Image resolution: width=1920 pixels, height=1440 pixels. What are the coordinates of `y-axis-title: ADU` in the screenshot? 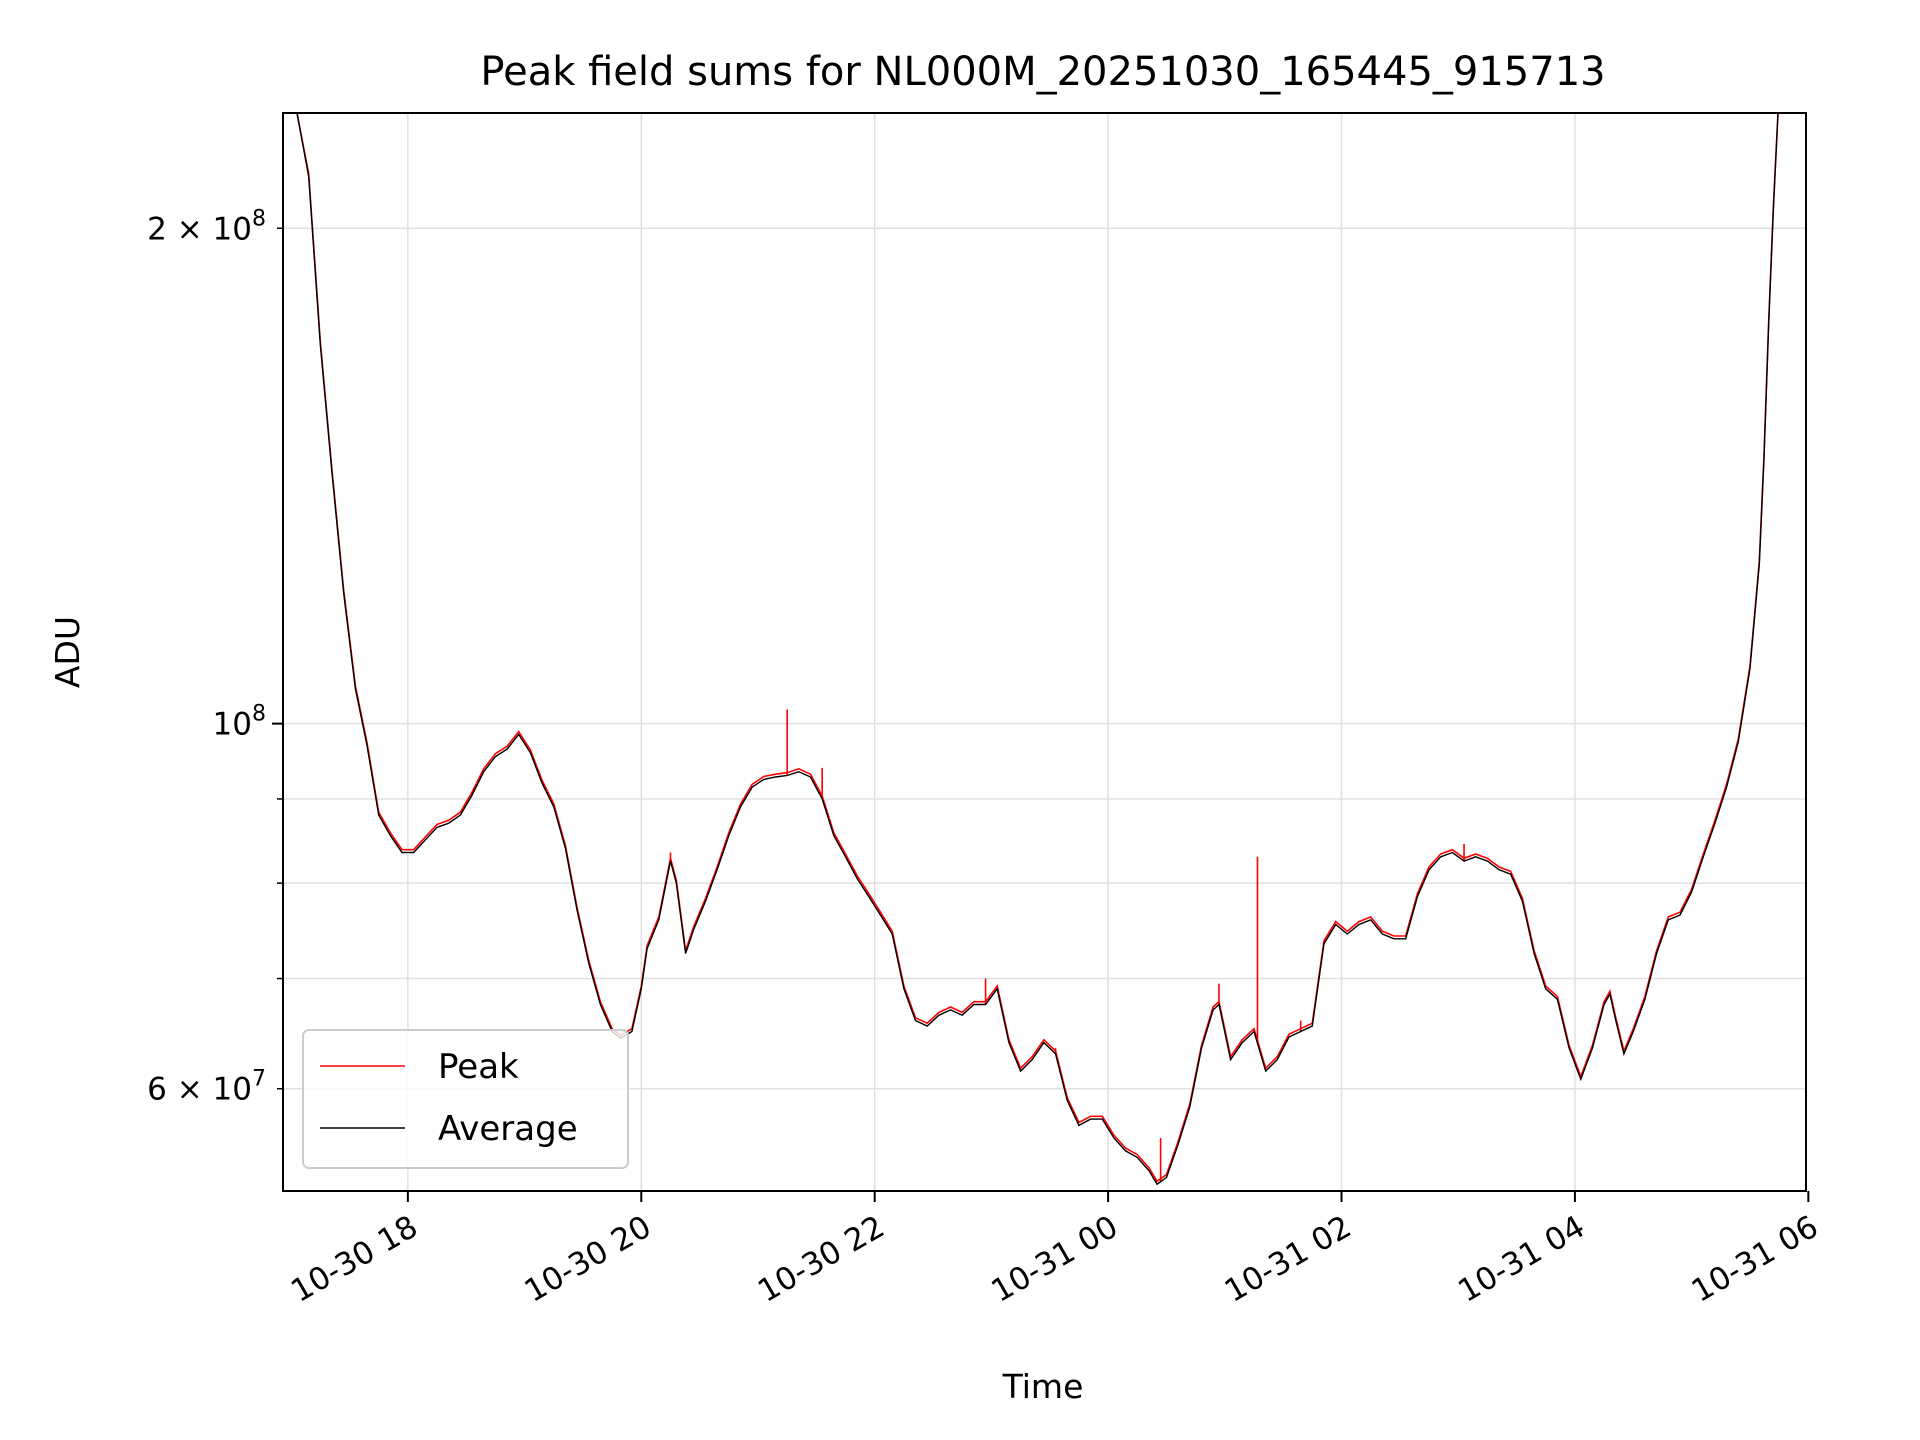 It's located at (67, 652).